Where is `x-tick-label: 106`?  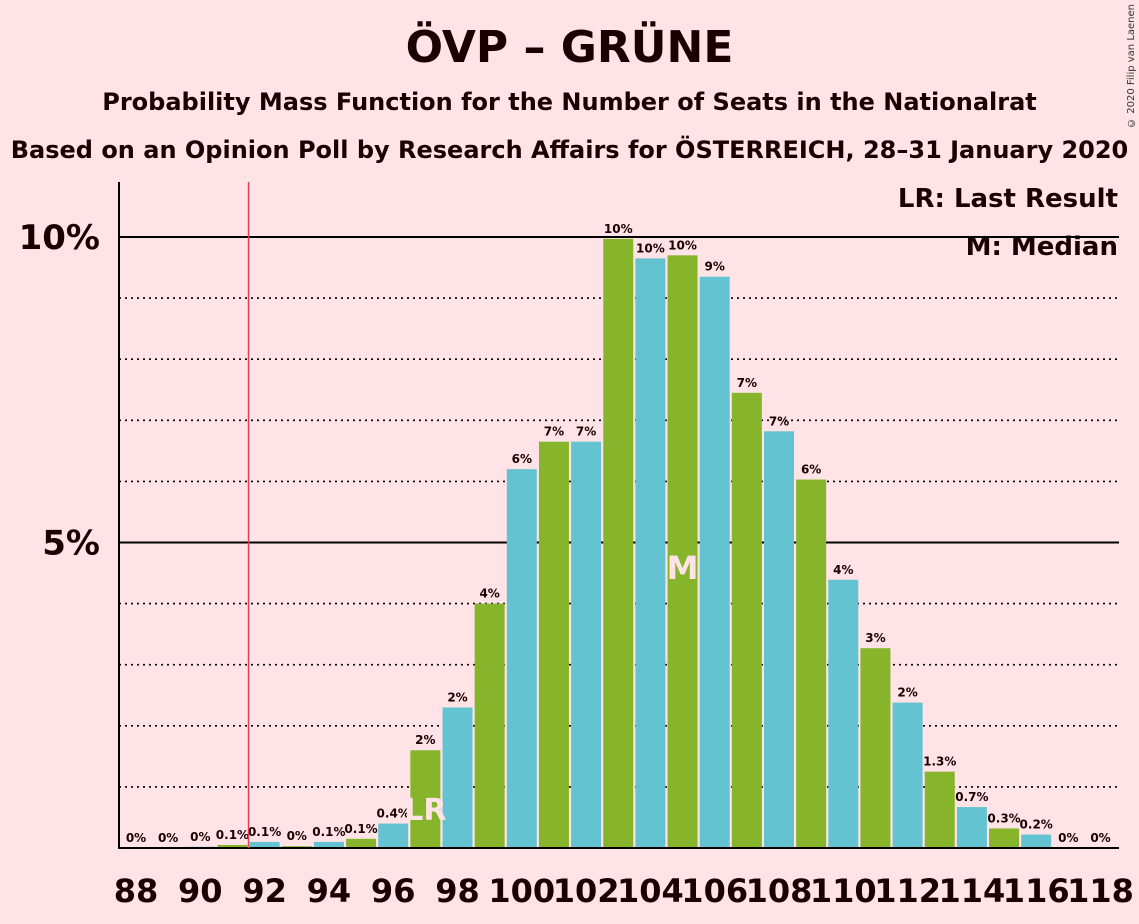 x-tick-label: 106 is located at coordinates (714, 891).